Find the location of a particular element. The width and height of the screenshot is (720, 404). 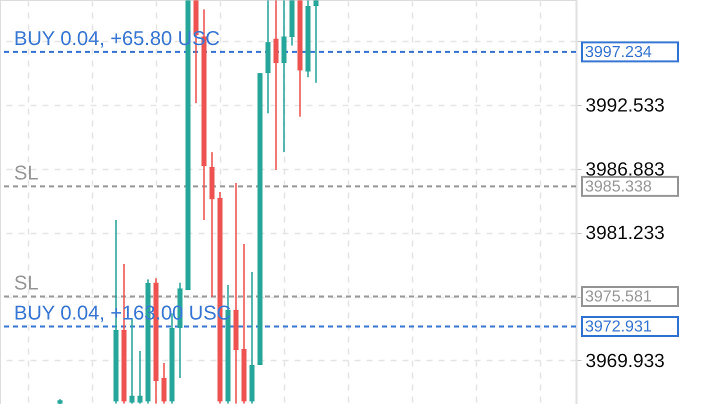

text: 3985.338 is located at coordinates (618, 187).